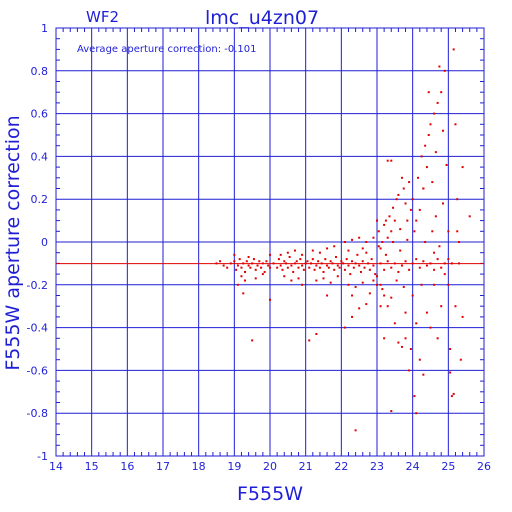  I want to click on x-axis-label: F555W, so click(270, 494).